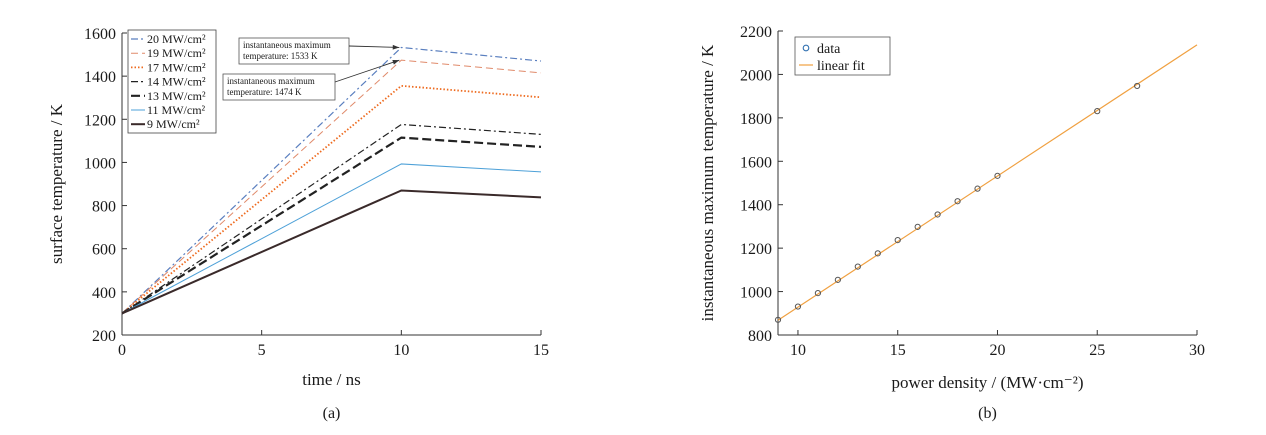  Describe the element at coordinates (756, 162) in the screenshot. I see `b-y-tick-label: 1600` at that location.